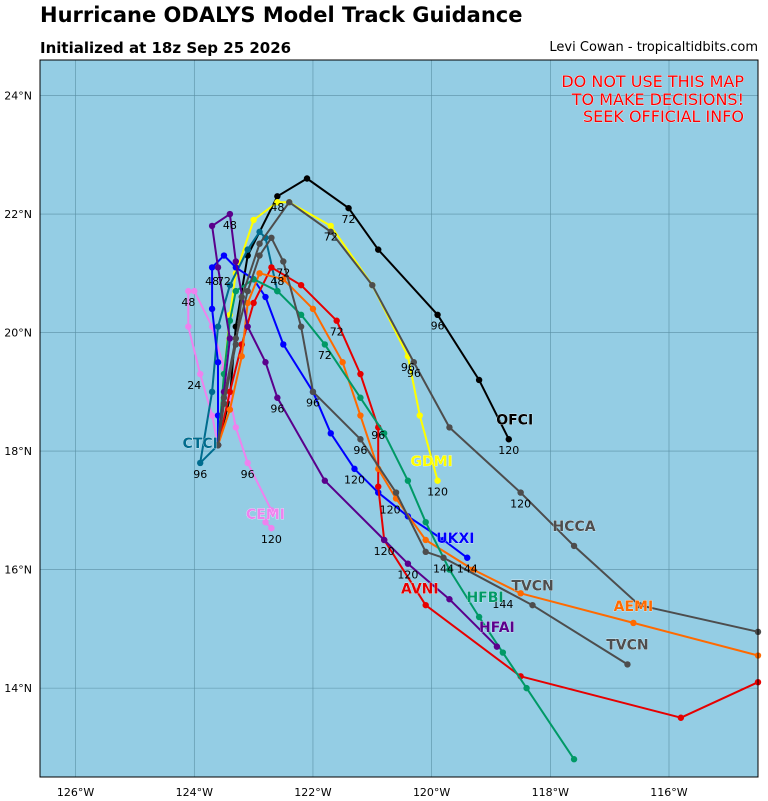 The height and width of the screenshot is (801, 768). What do you see at coordinates (432, 462) in the screenshot?
I see `model-name-gdmi: GDMI` at bounding box center [432, 462].